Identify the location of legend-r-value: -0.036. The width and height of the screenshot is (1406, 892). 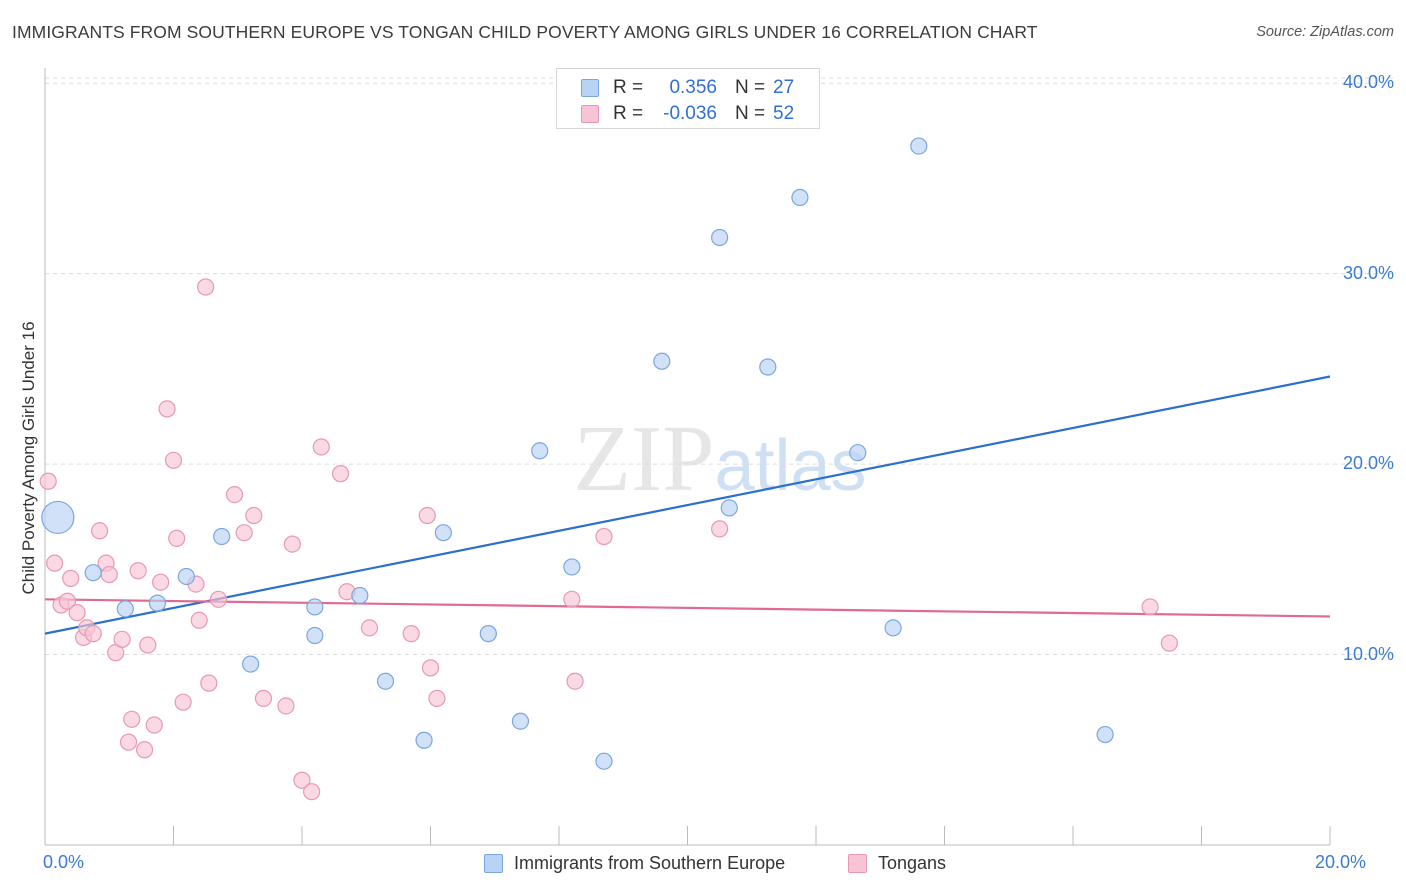
(690, 113).